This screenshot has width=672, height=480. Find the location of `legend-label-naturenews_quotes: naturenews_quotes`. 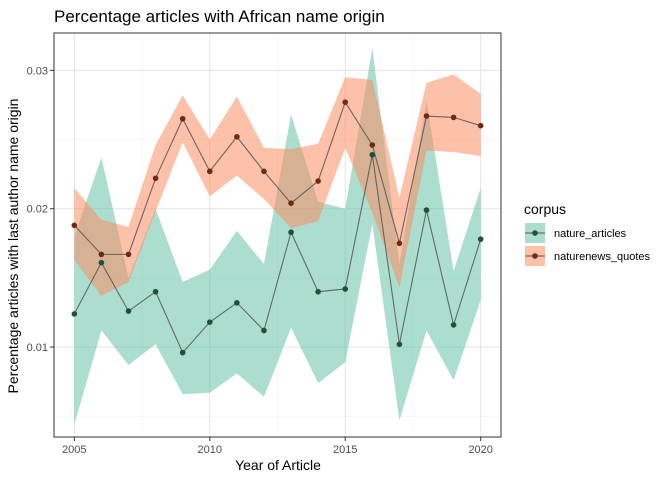

legend-label-naturenews_quotes: naturenews_quotes is located at coordinates (602, 257).